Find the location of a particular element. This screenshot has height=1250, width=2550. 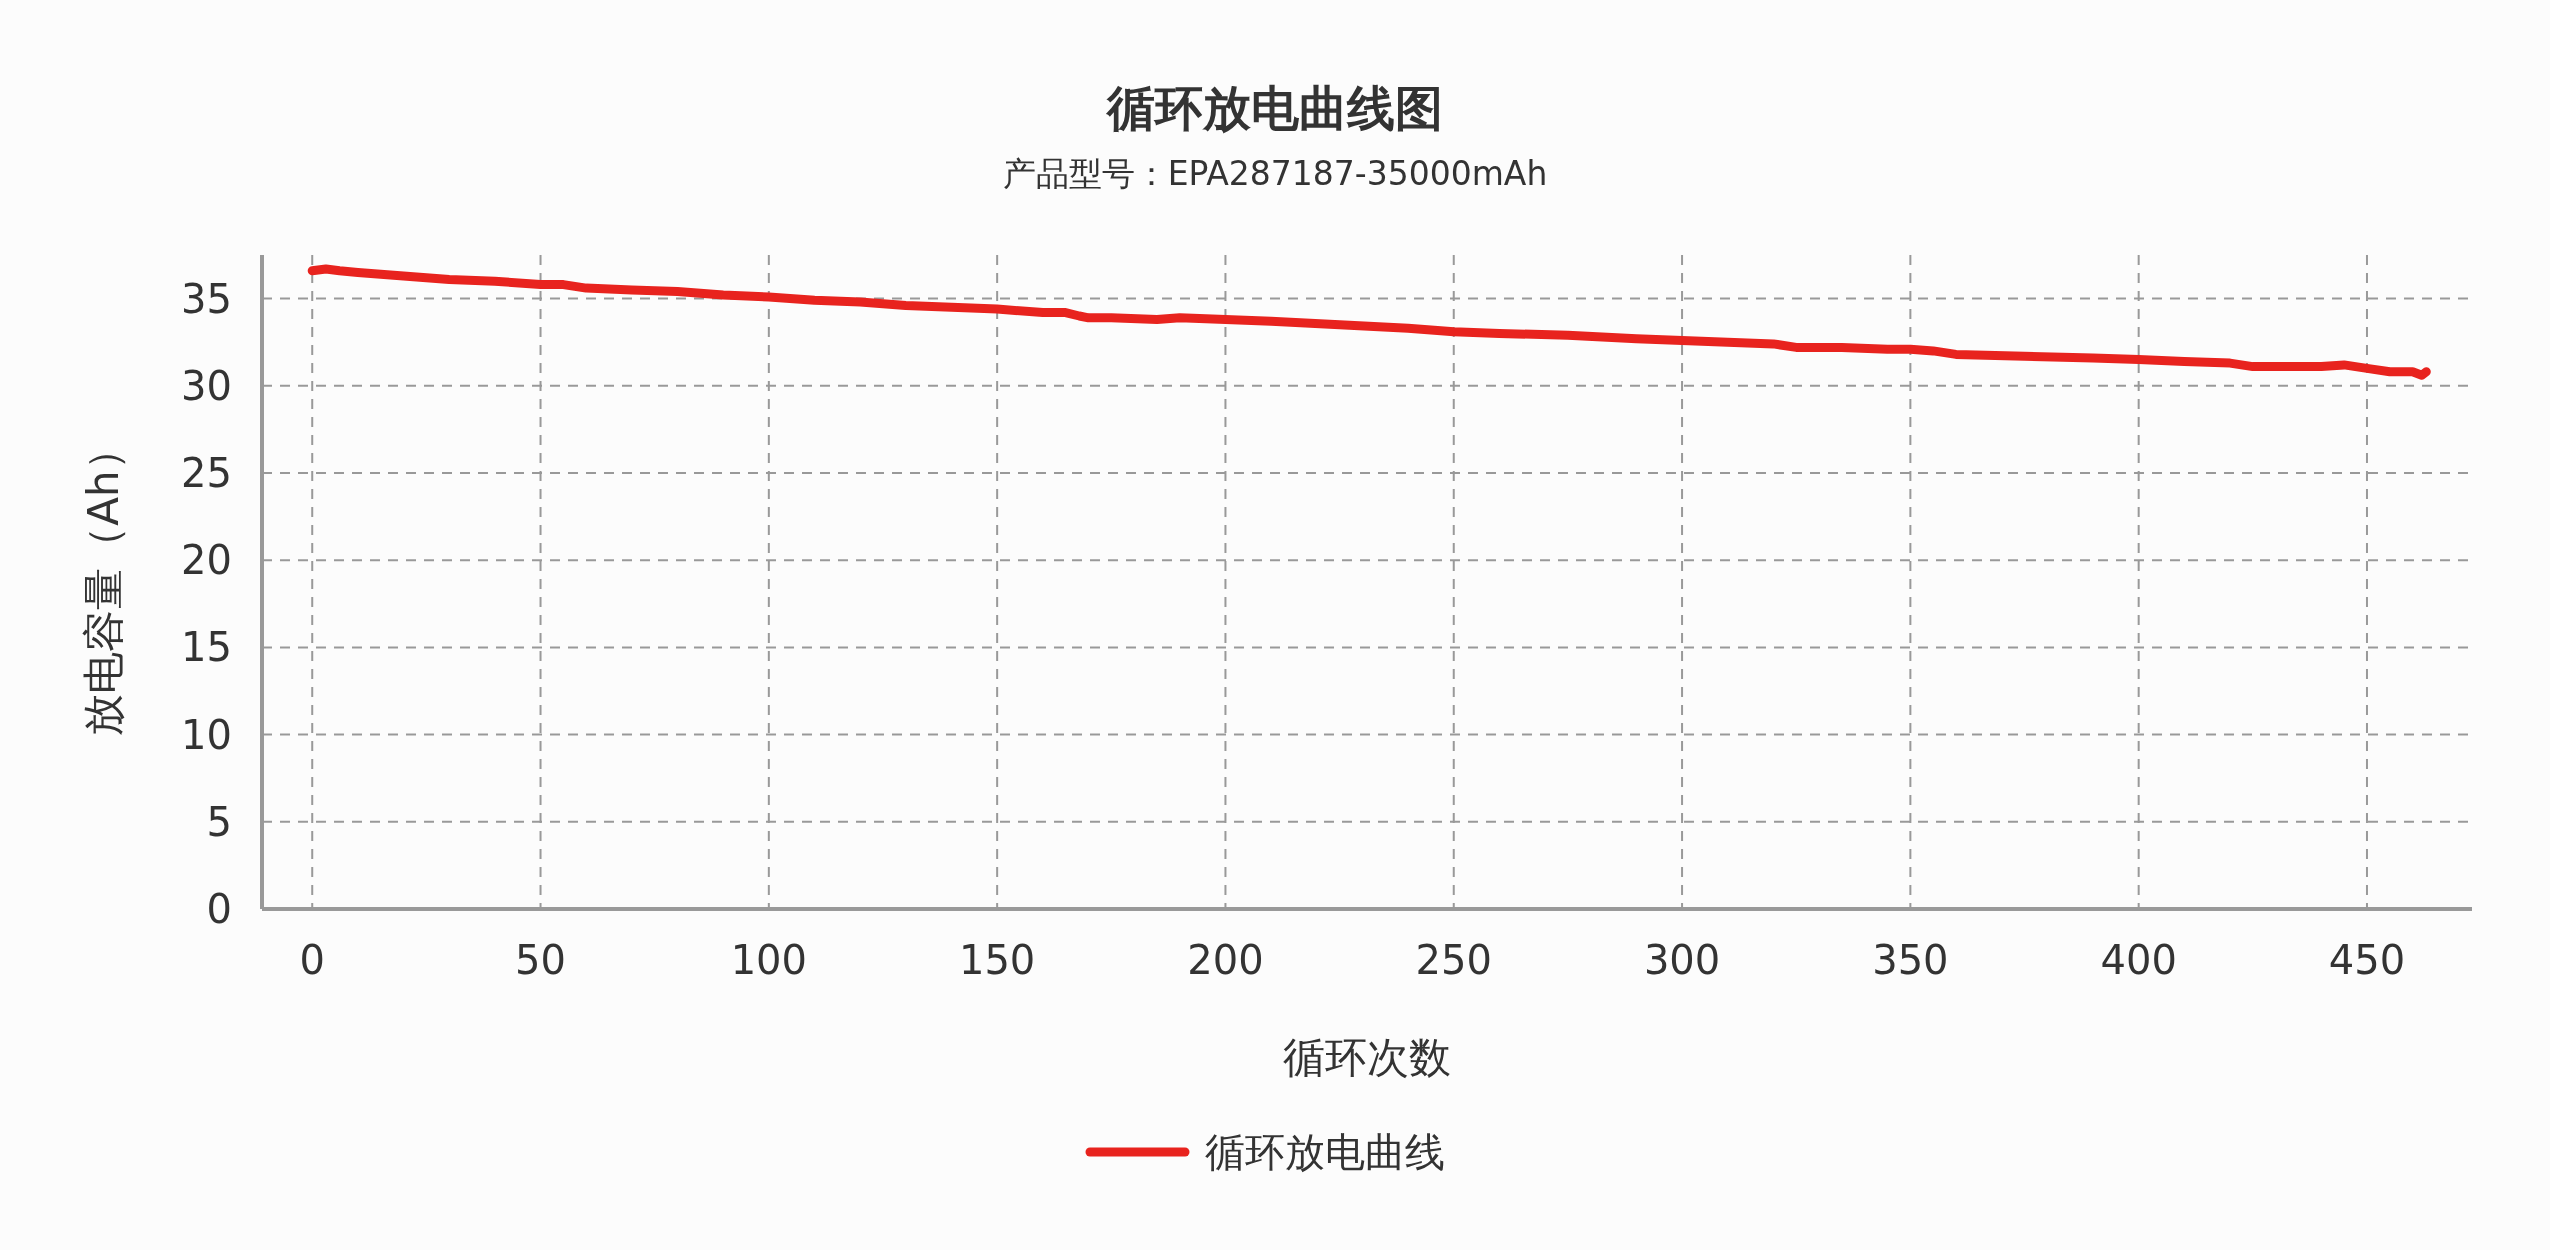

y-tick-label: 20 is located at coordinates (206, 560).